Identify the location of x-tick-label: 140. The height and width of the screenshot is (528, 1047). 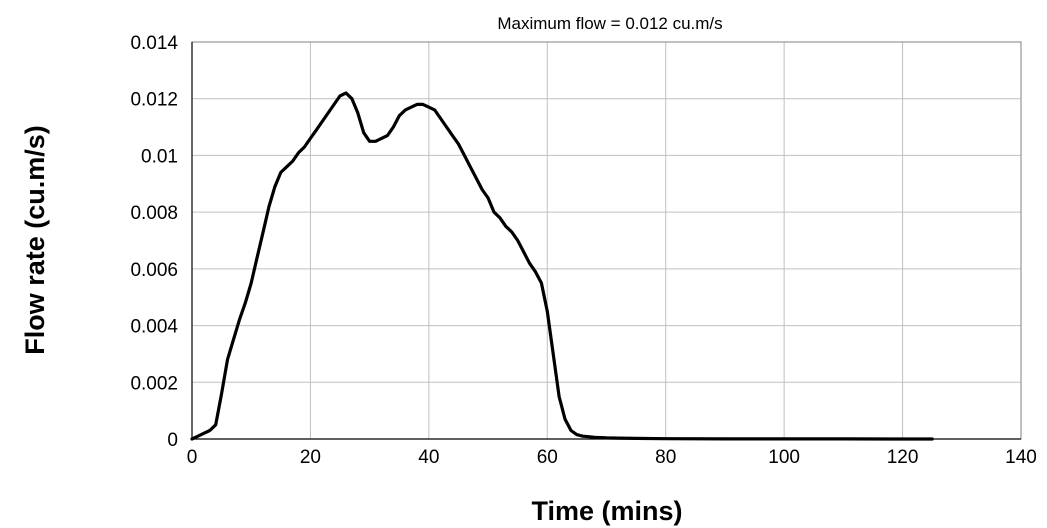
(1021, 457).